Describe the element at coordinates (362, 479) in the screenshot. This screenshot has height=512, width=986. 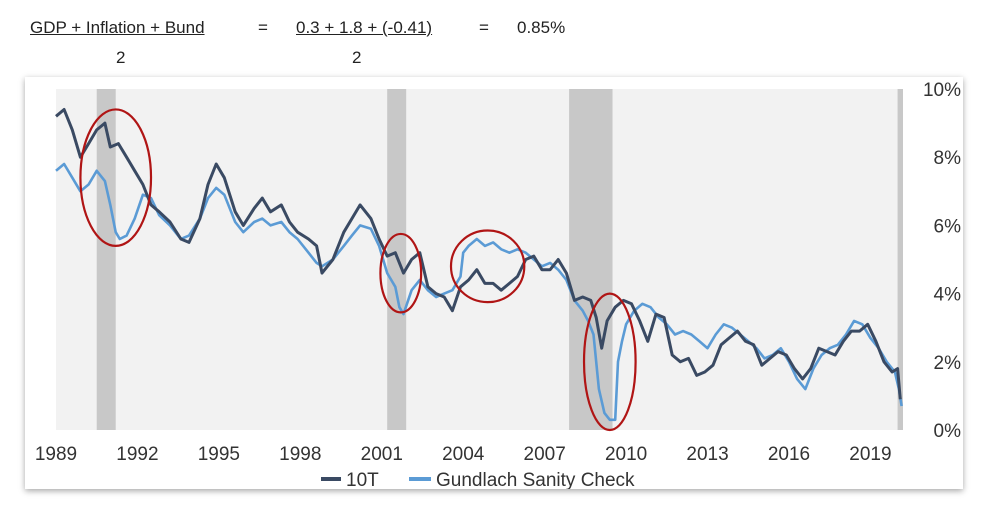
I see `legend-label-0: 10T` at that location.